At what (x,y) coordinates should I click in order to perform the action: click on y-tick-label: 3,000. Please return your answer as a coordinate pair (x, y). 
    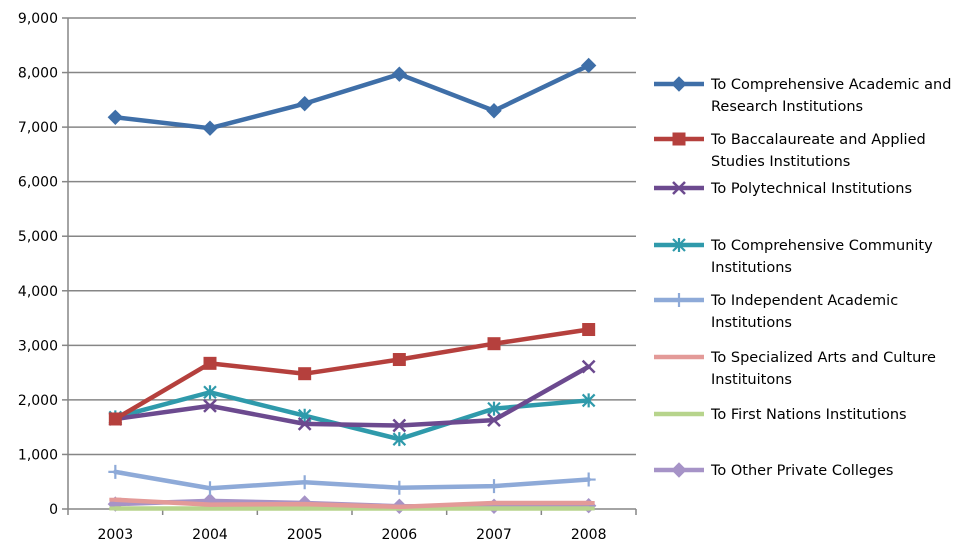
    Looking at the image, I should click on (38, 346).